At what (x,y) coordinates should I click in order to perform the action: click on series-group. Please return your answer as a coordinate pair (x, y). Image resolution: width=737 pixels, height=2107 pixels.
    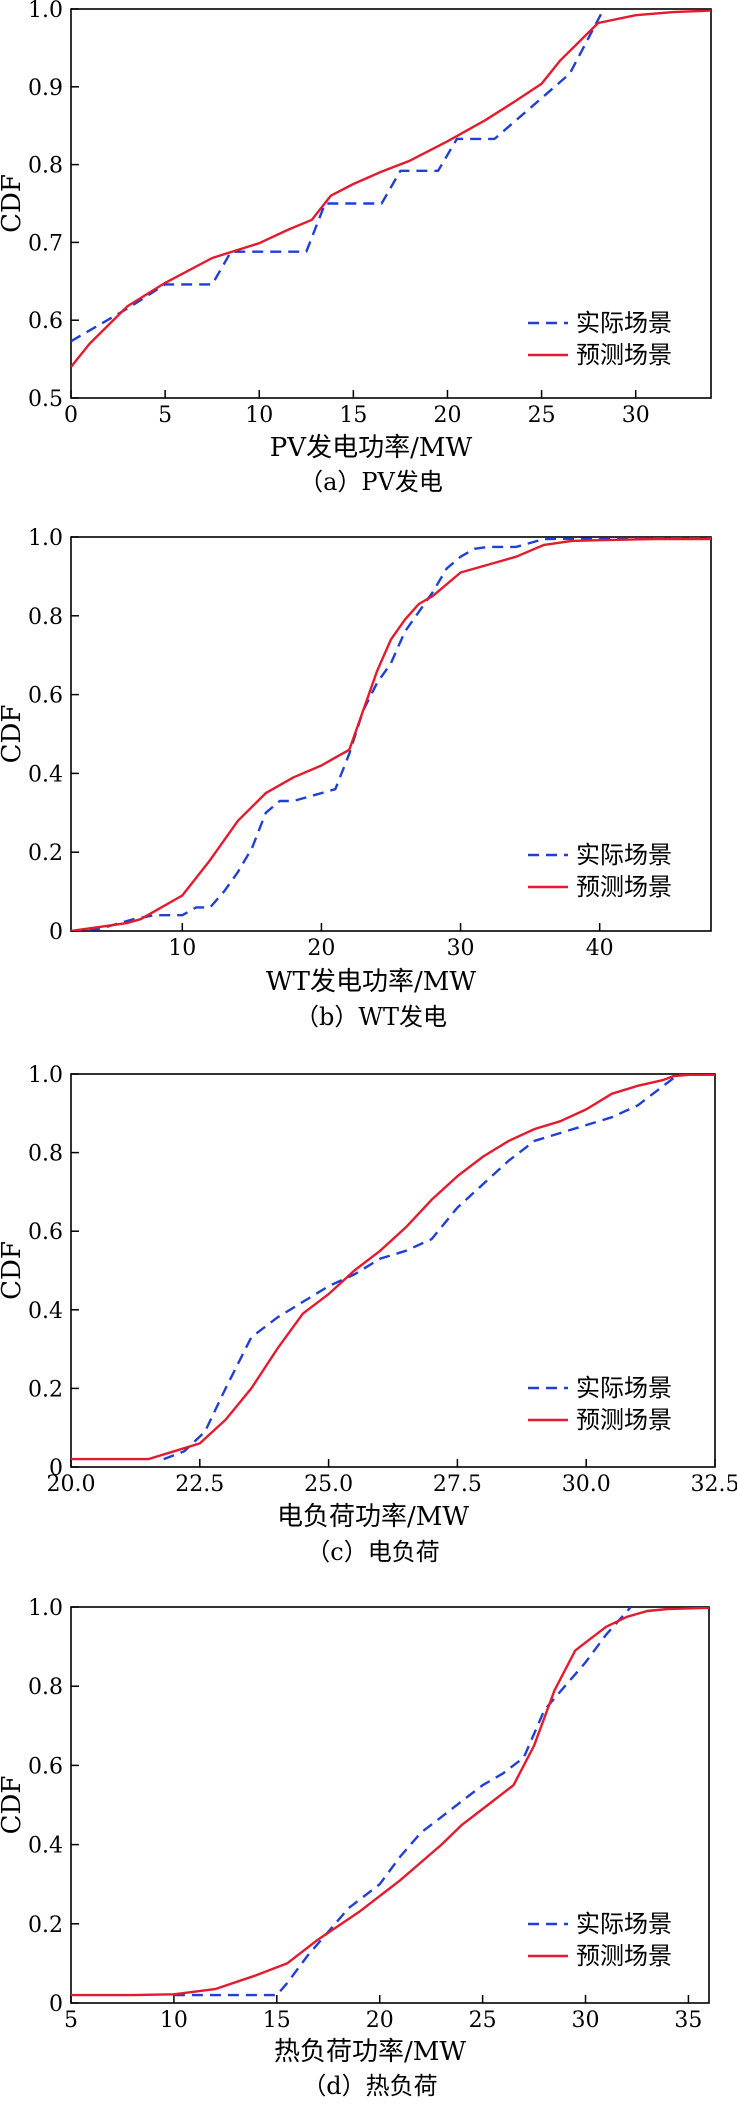
    Looking at the image, I should click on (391, 188).